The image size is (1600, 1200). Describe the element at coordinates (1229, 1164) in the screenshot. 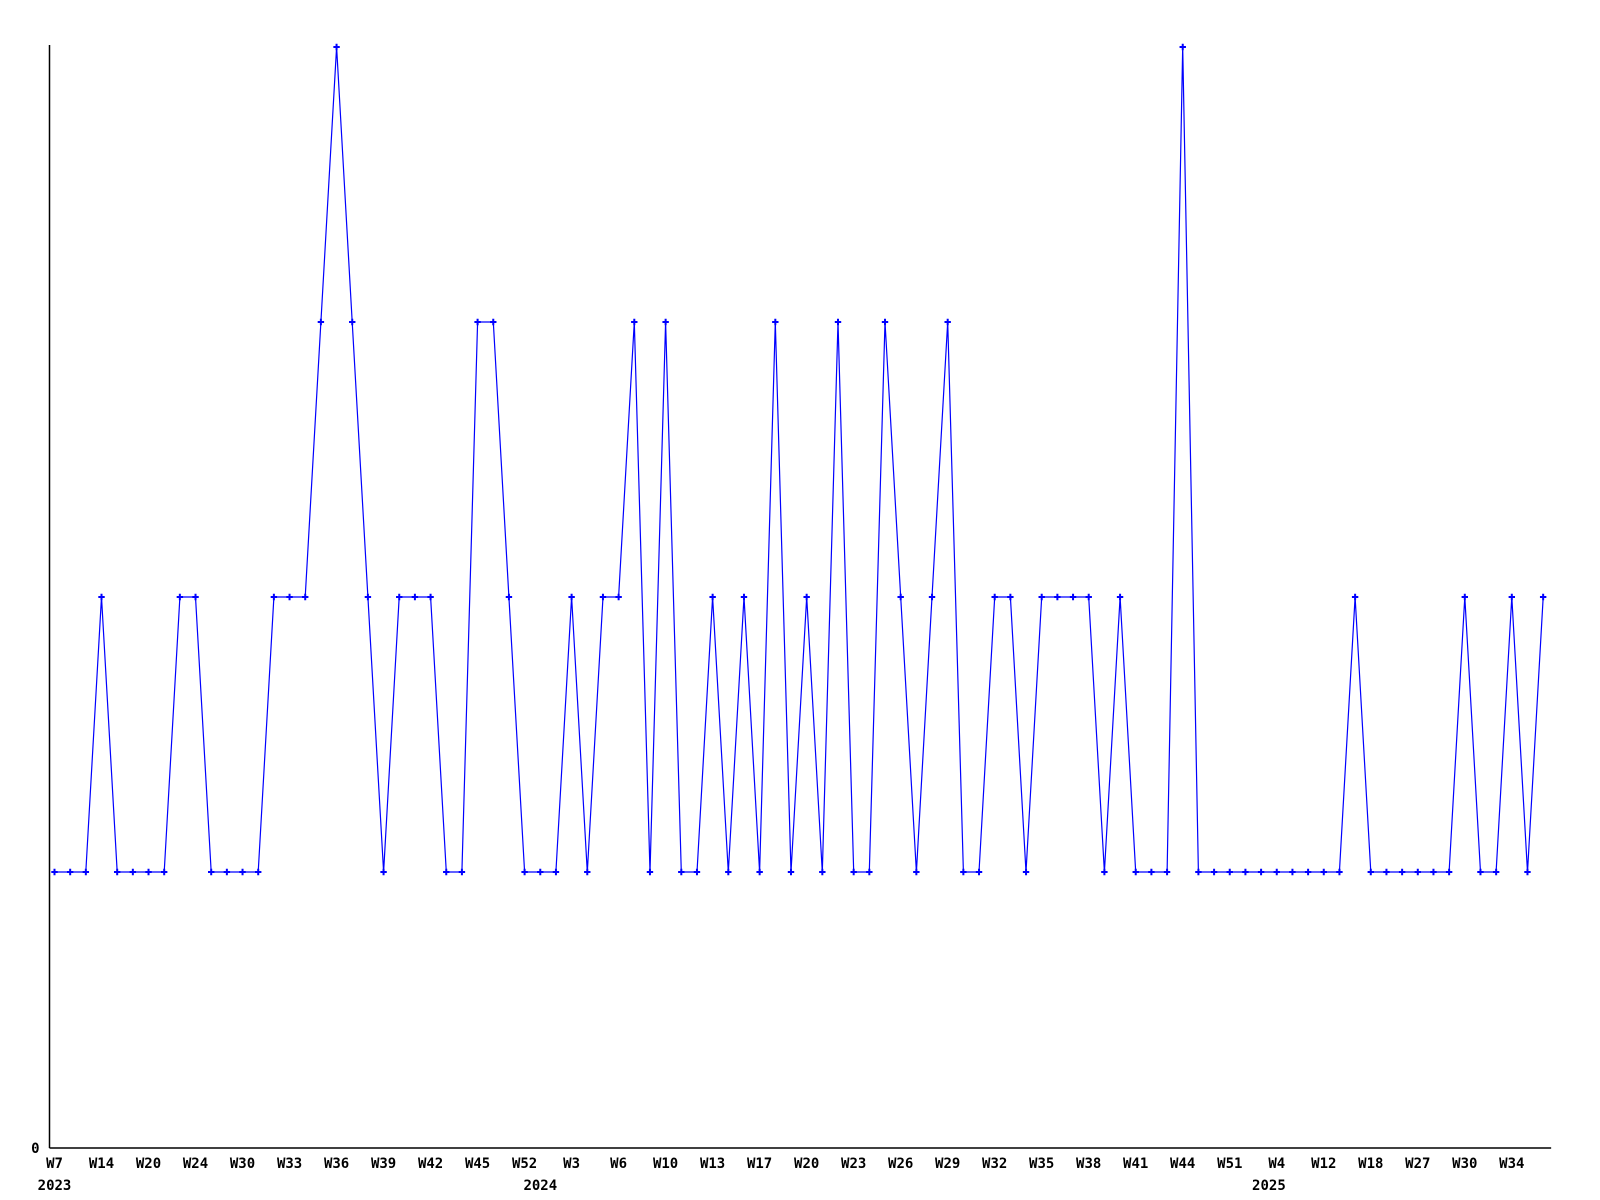

I see `x-tick-label: W51` at that location.